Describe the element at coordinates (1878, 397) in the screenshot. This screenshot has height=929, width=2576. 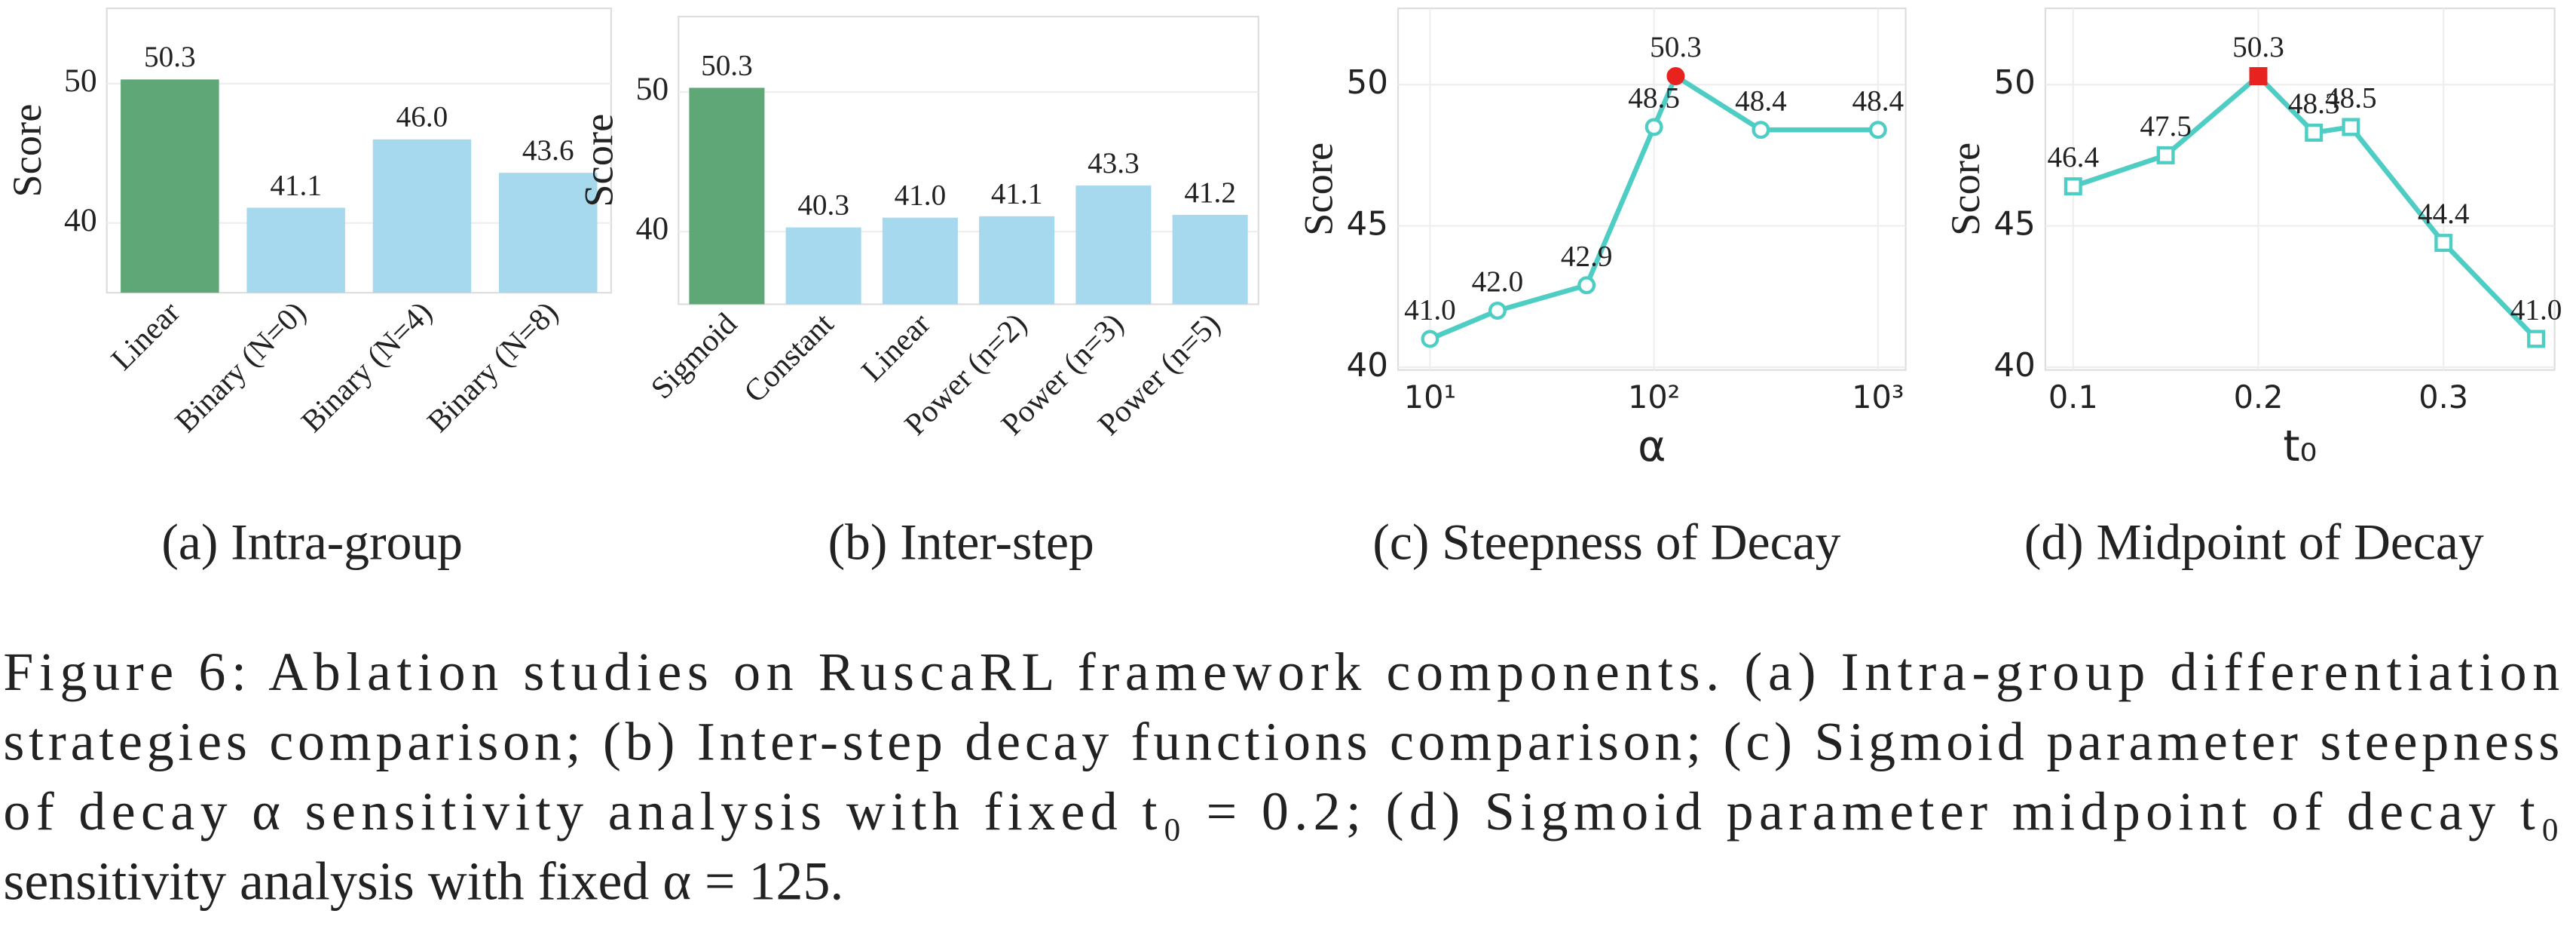
I see `x-tick-label: 10³` at that location.